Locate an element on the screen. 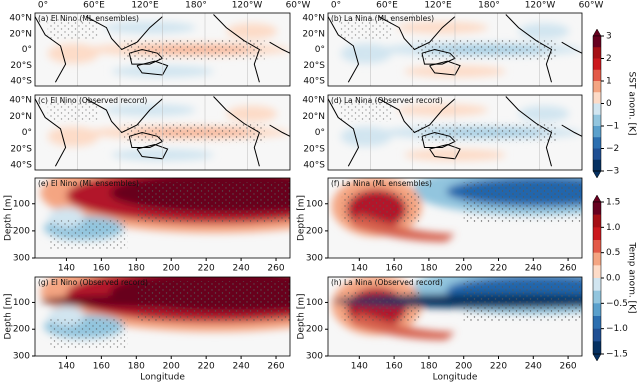 The image size is (640, 383). panel-label: (b) La Nina (ML ensembles) is located at coordinates (382, 18).